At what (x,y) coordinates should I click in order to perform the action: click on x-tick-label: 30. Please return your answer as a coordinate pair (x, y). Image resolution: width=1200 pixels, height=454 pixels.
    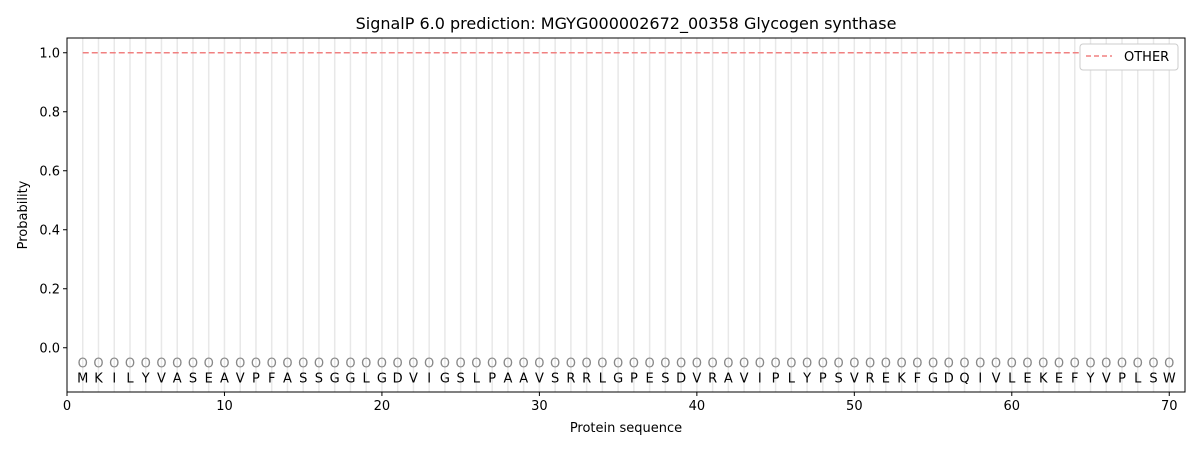
    Looking at the image, I should click on (539, 406).